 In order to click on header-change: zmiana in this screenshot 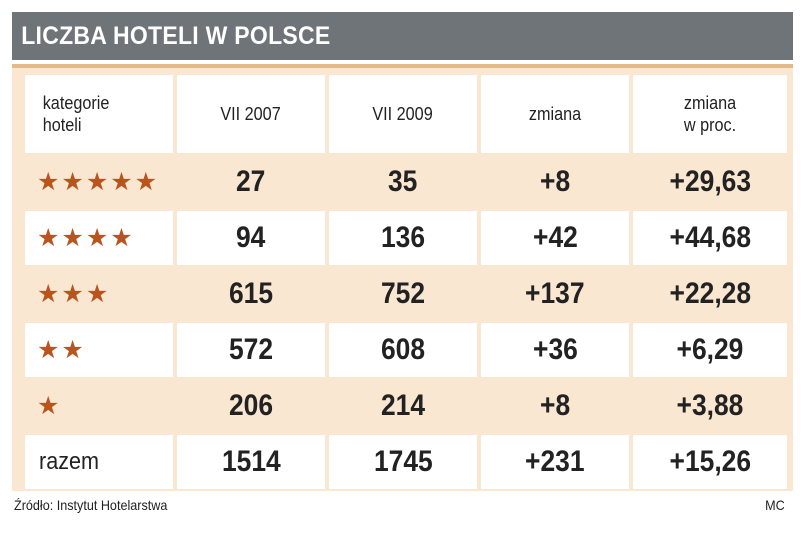, I will do `click(555, 114)`.